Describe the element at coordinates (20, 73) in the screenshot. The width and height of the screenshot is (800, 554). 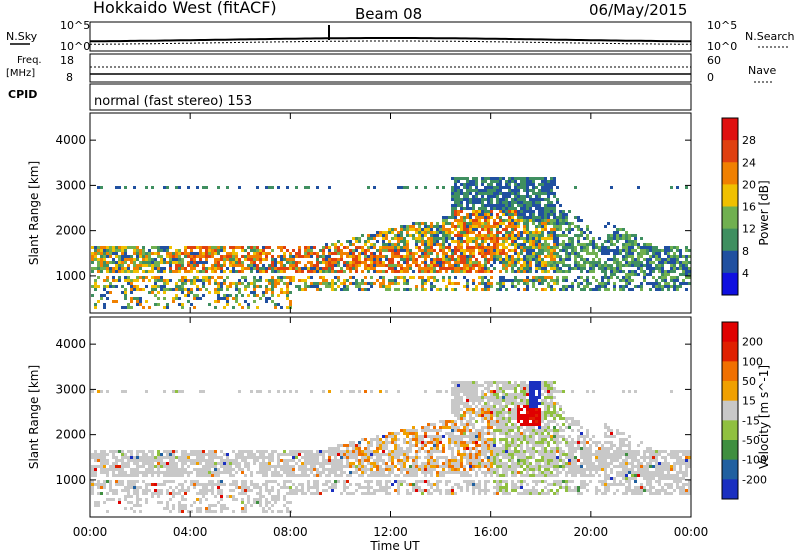
I see `freq-unit-label: [MHz]` at that location.